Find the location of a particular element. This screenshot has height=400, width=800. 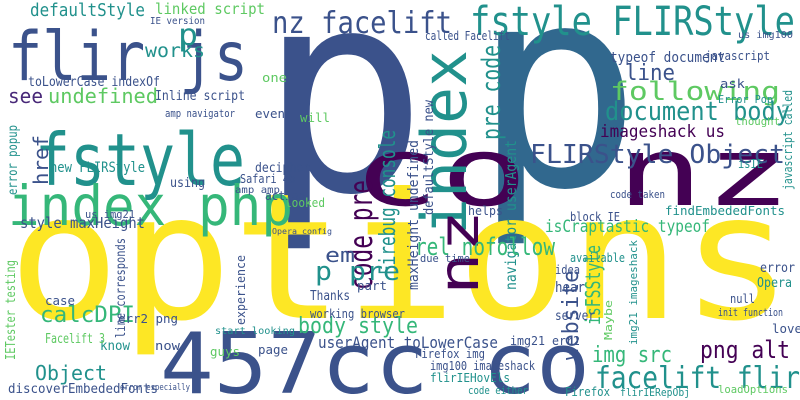

word: Safari 4b is located at coordinates (267, 179).